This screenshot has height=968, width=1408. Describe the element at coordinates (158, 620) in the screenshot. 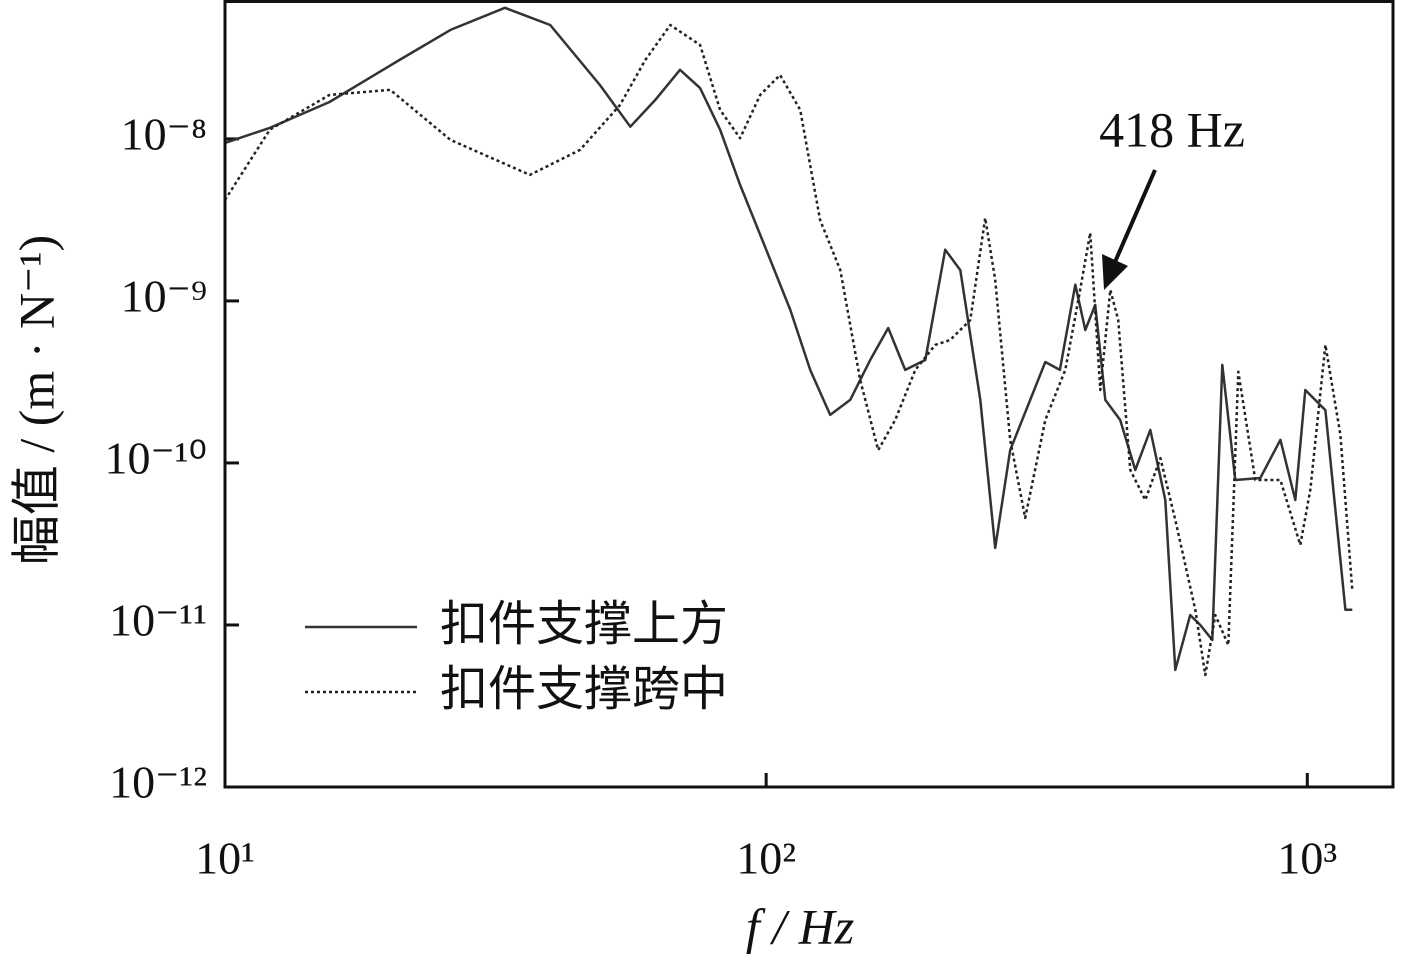

I see `y-tick-label: 10⁻¹¹` at that location.